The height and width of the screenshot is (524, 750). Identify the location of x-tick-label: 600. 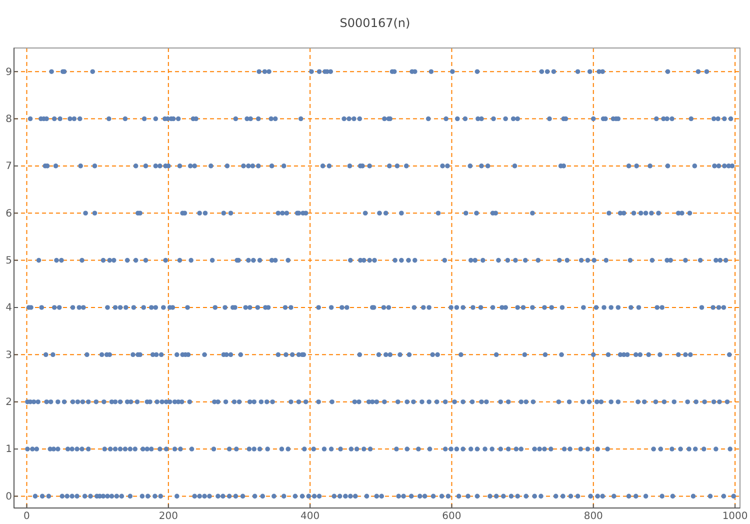
(452, 516).